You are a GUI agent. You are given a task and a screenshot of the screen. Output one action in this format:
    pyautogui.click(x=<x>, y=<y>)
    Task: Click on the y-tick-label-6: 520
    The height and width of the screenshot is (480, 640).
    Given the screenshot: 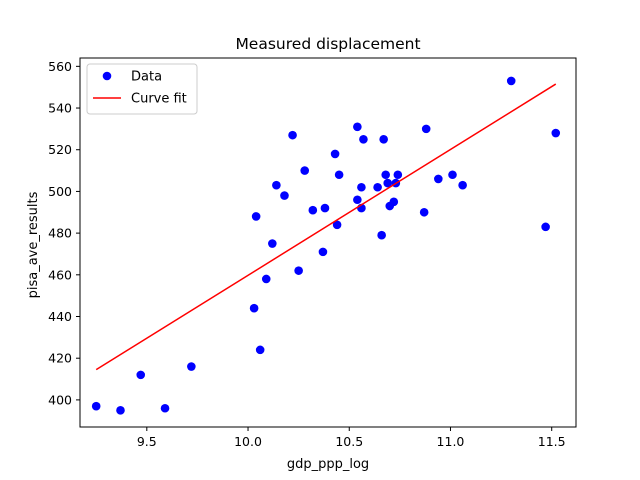 What is the action you would take?
    pyautogui.click(x=60, y=149)
    